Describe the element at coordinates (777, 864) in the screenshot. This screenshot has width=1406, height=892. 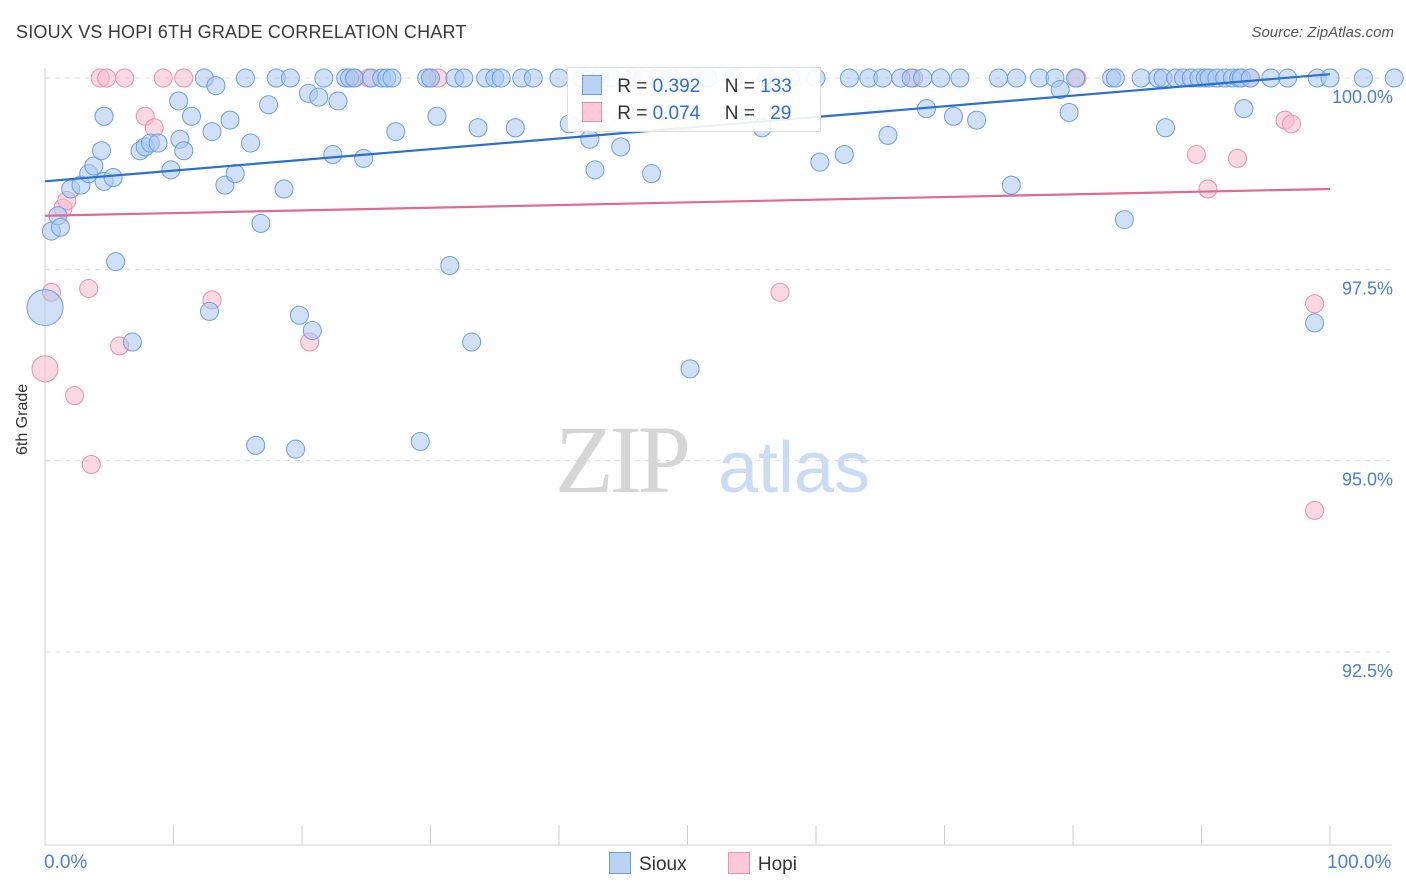
I see `hopi-legend-label: Hopi` at that location.